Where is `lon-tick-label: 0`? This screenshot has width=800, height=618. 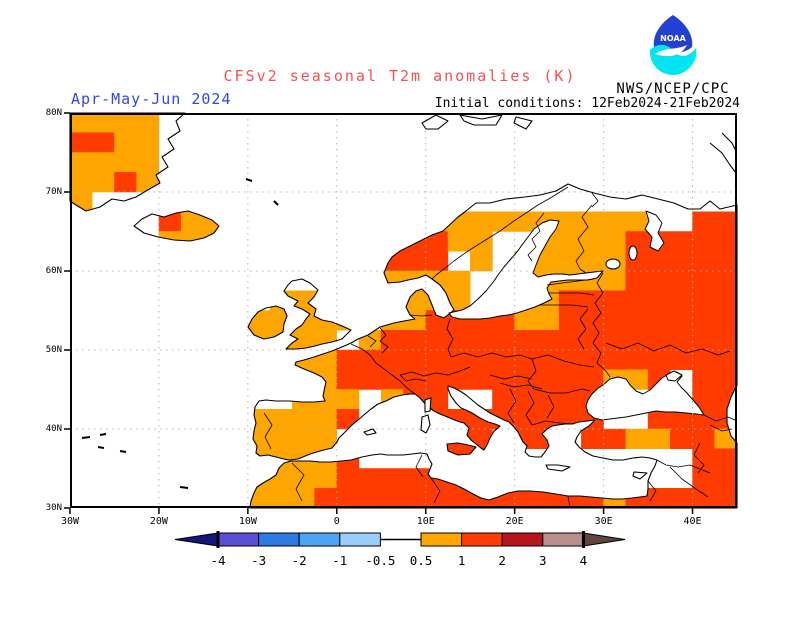 lon-tick-label: 0 is located at coordinates (336, 521).